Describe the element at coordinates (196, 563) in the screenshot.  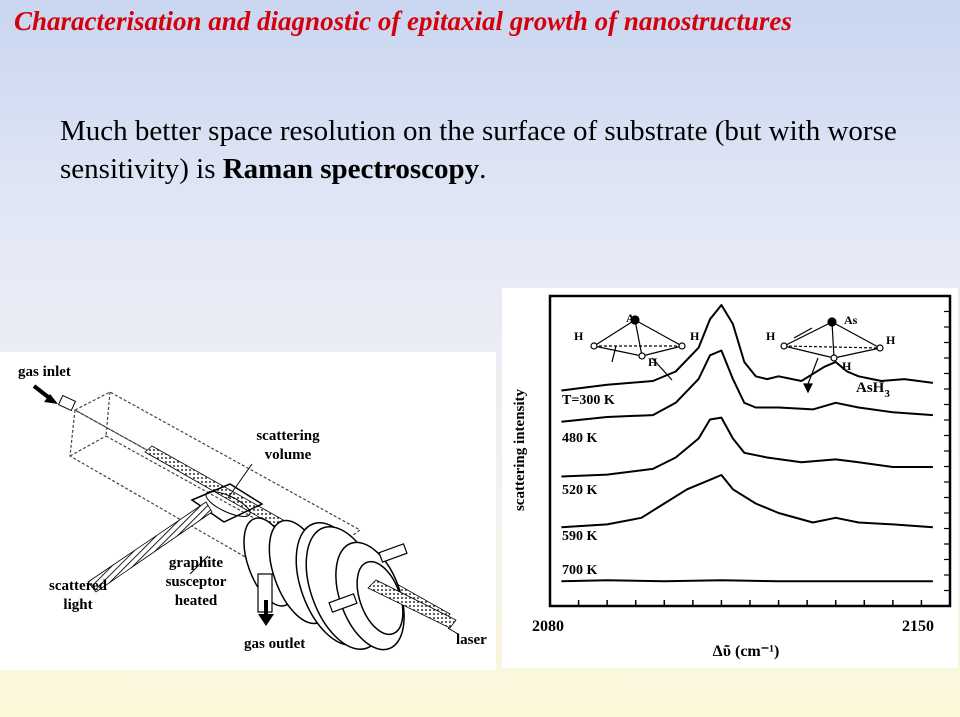
I see `label-graphite-1: graphite` at that location.